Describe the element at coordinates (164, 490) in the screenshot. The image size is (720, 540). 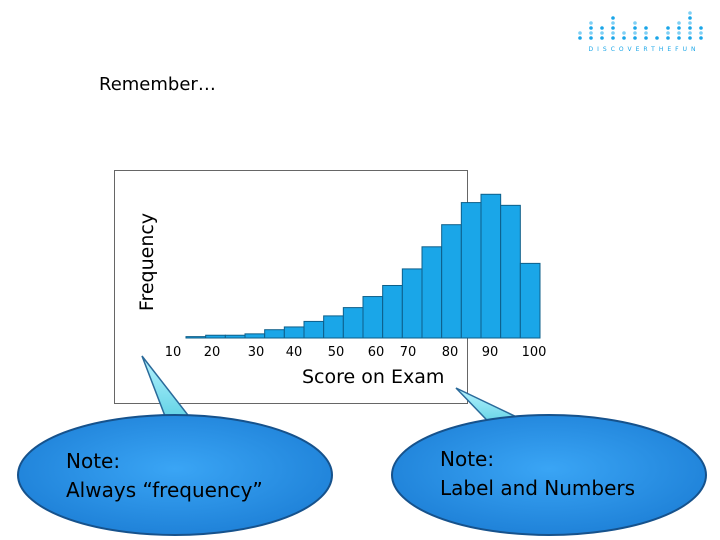
I see `callout-left-line2: Always “frequency”` at that location.